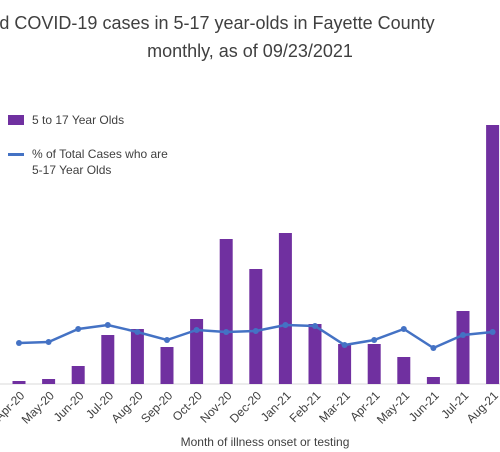 This screenshot has width=500, height=452. I want to click on legend-item: 5 to 17 Year Olds, so click(90, 120).